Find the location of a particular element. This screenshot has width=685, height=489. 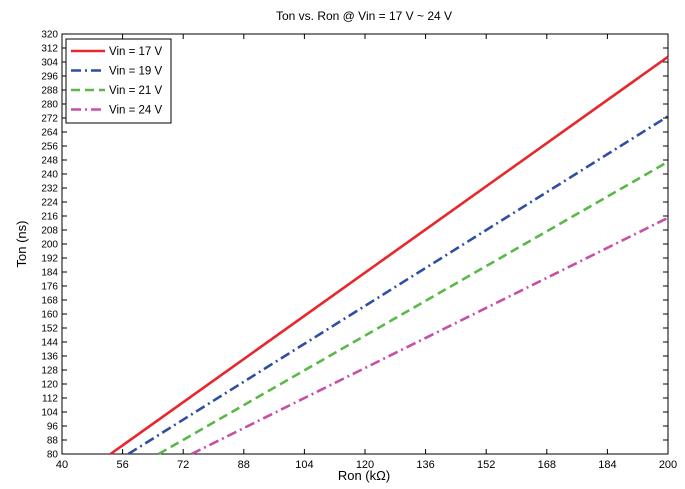

y-tick-label: 256 is located at coordinates (49, 147).